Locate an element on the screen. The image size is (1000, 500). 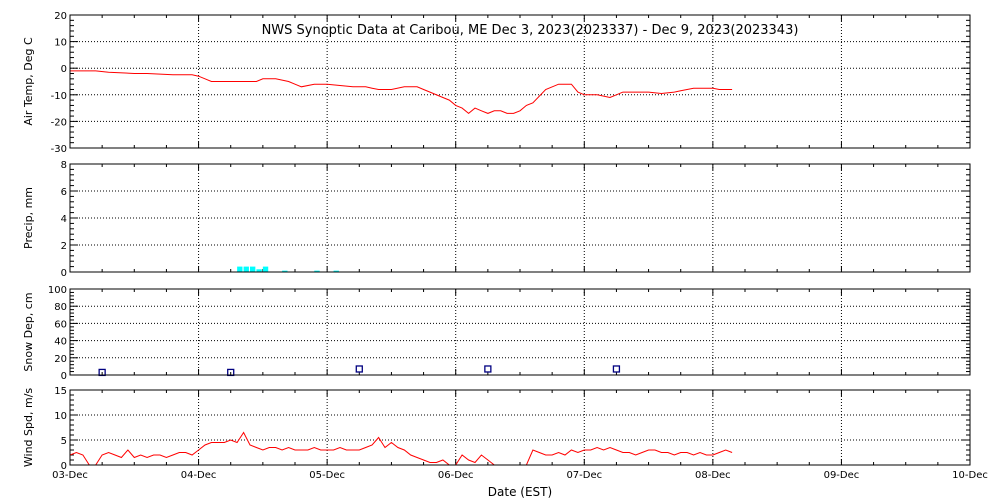
x-tick-label: 10-Dec is located at coordinates (970, 475).